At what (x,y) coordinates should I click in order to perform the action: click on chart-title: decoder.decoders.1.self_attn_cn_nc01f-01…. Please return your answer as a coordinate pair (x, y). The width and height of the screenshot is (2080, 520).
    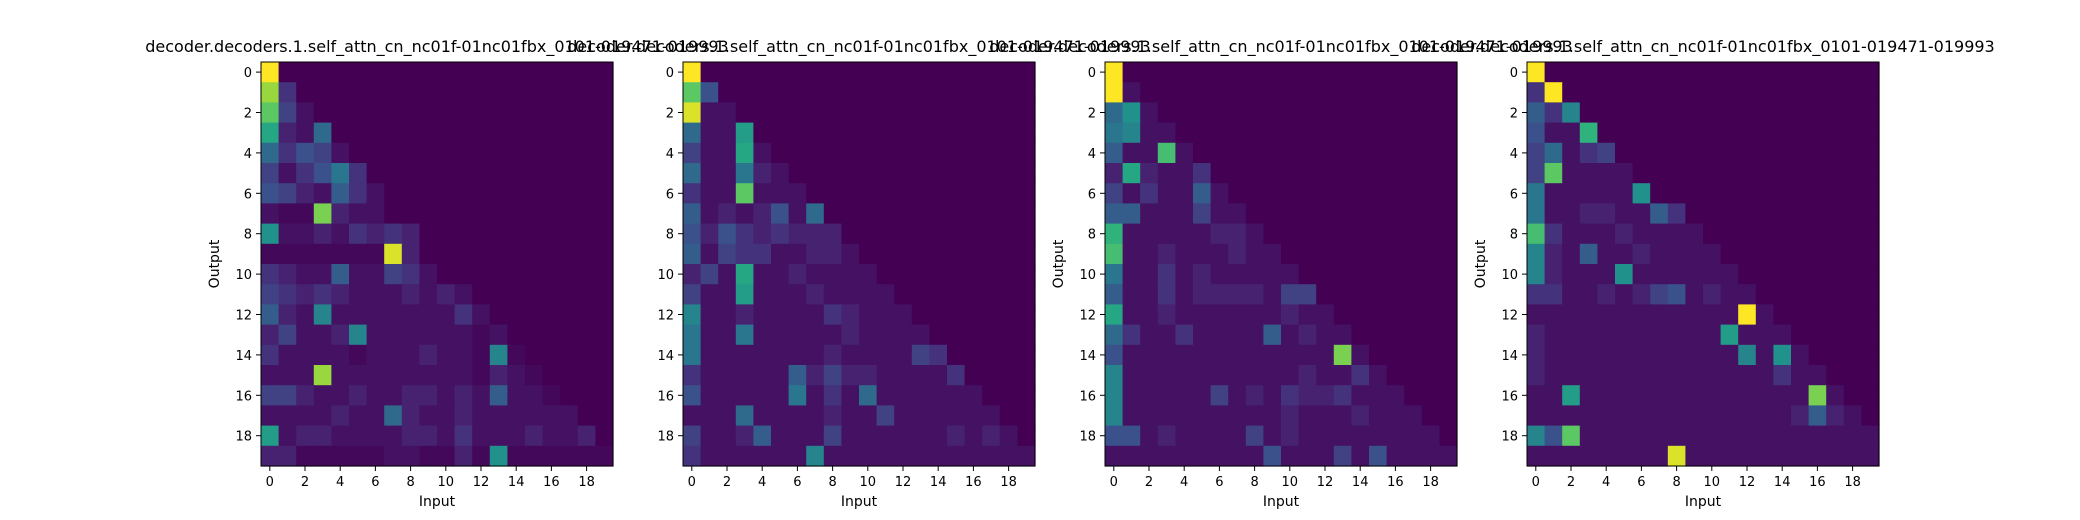
    Looking at the image, I should click on (1280, 47).